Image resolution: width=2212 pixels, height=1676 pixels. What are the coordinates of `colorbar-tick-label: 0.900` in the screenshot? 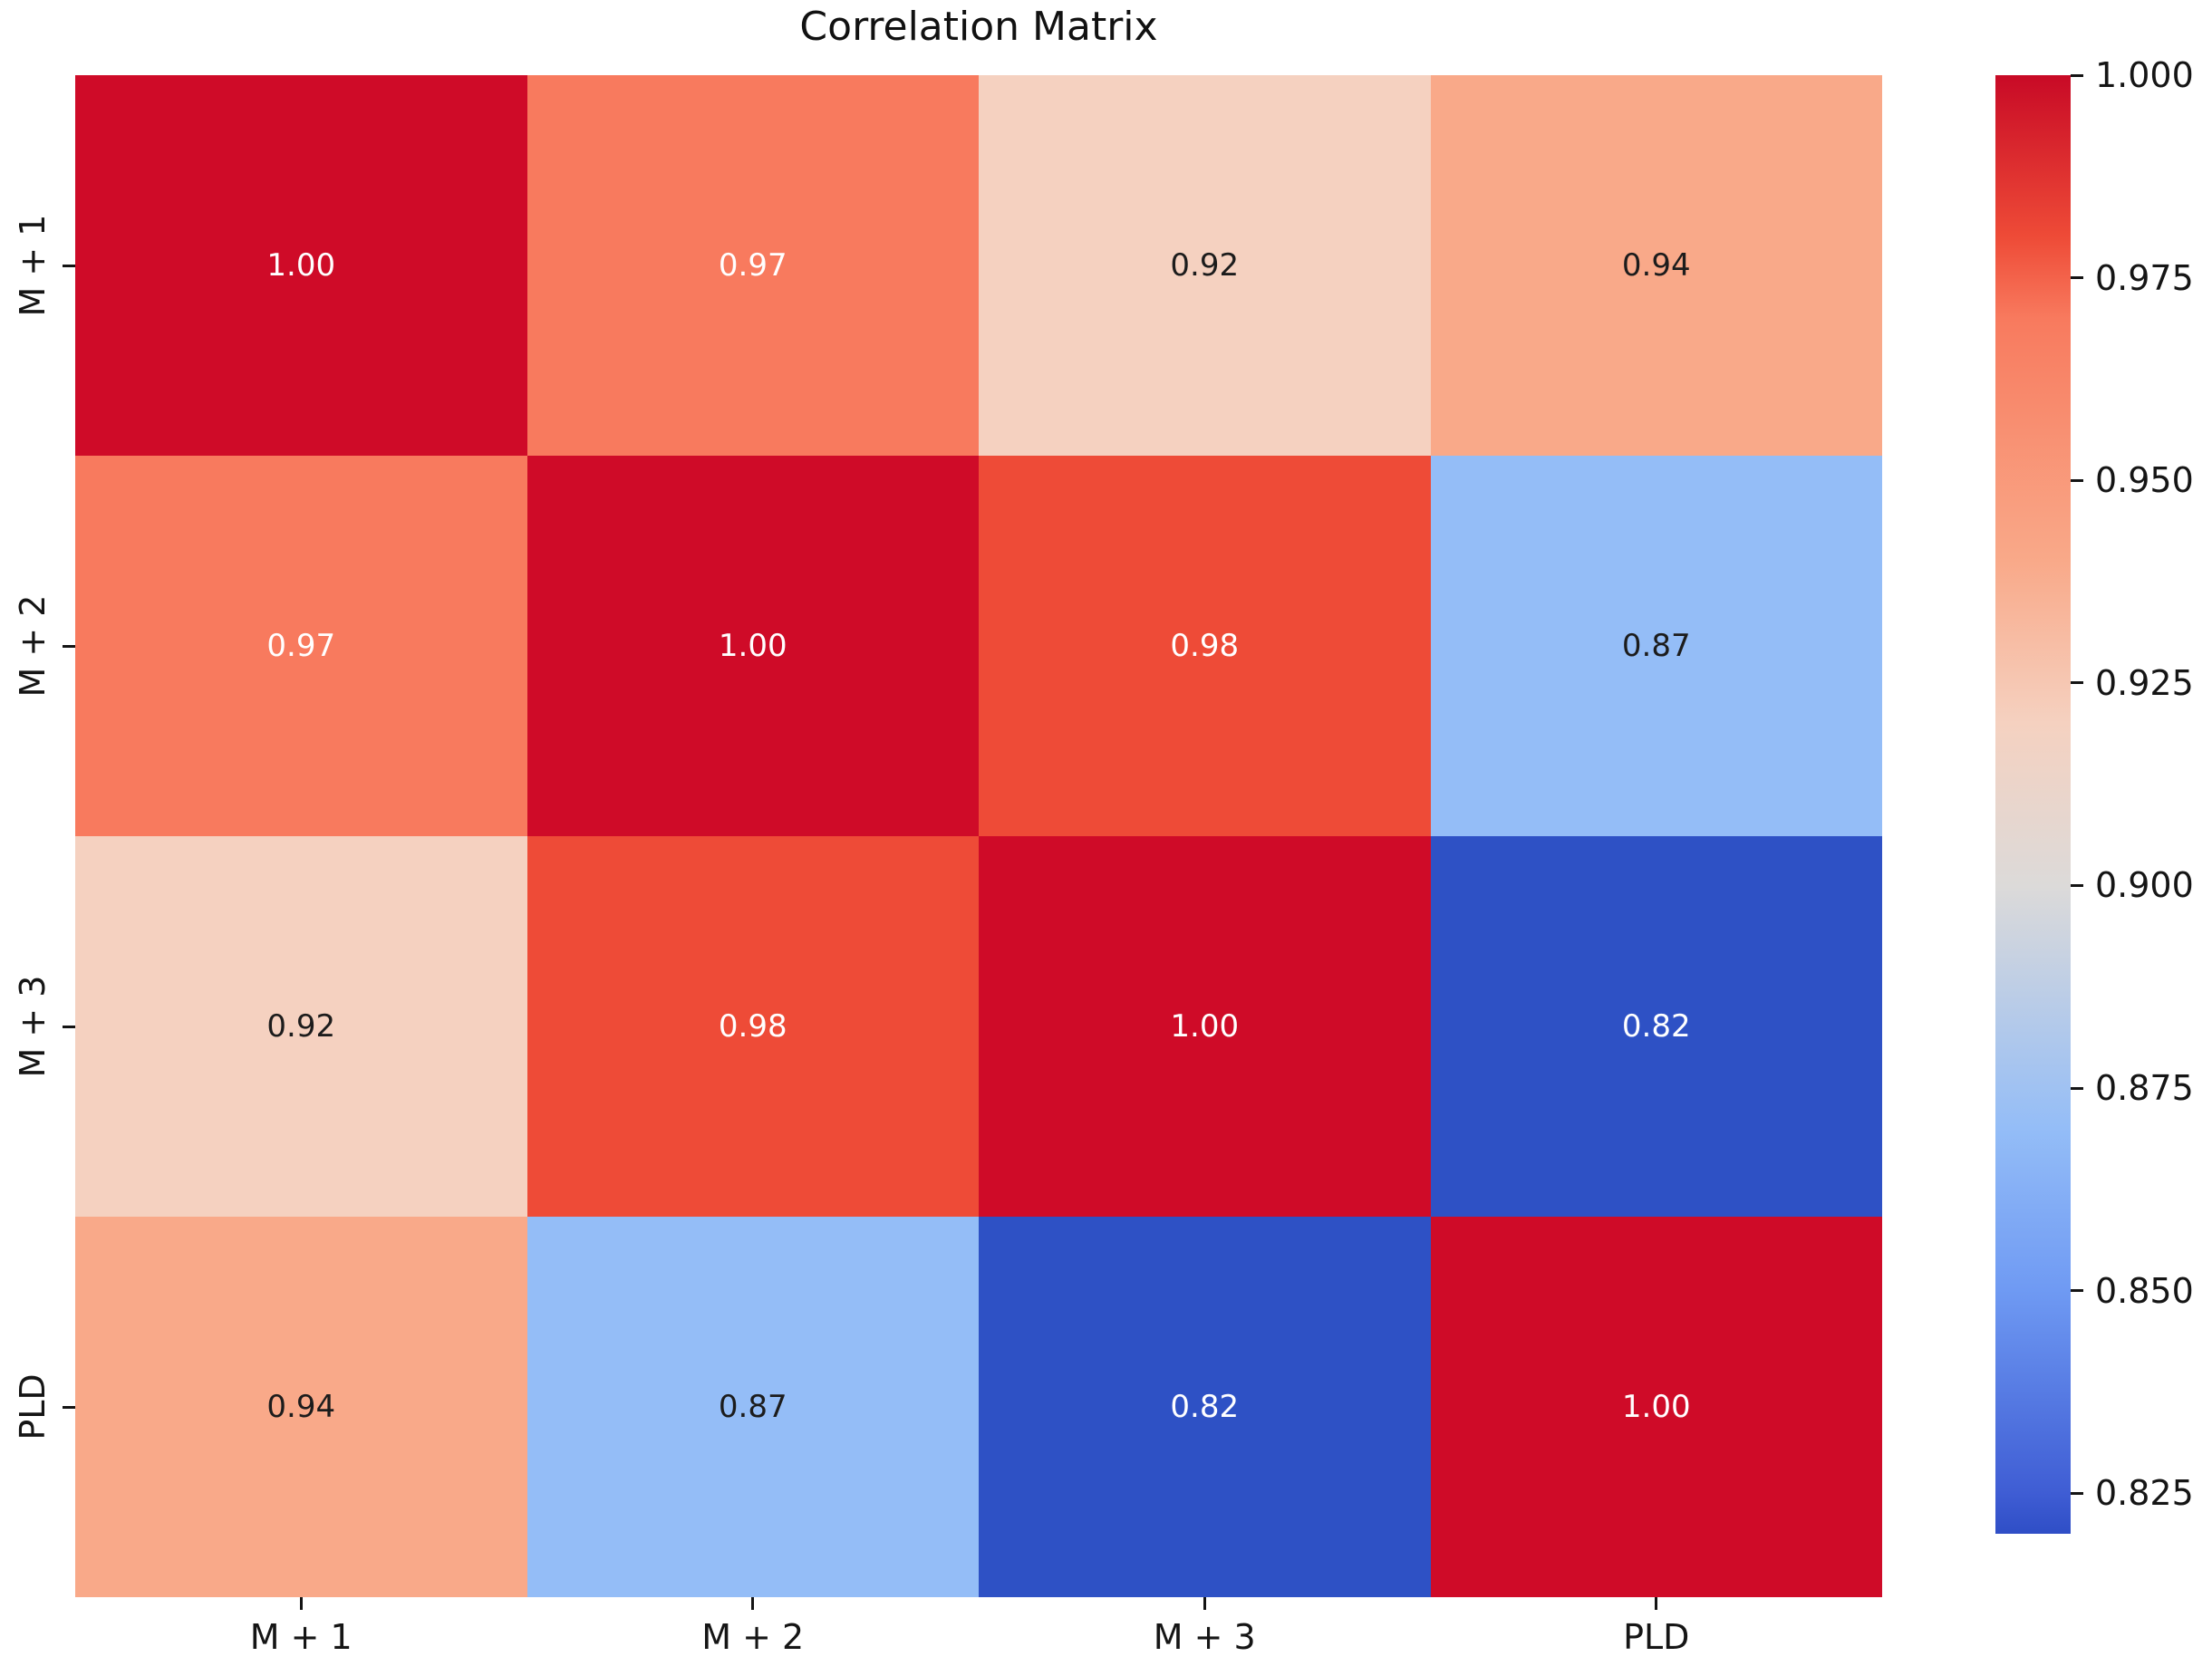 It's located at (2144, 885).